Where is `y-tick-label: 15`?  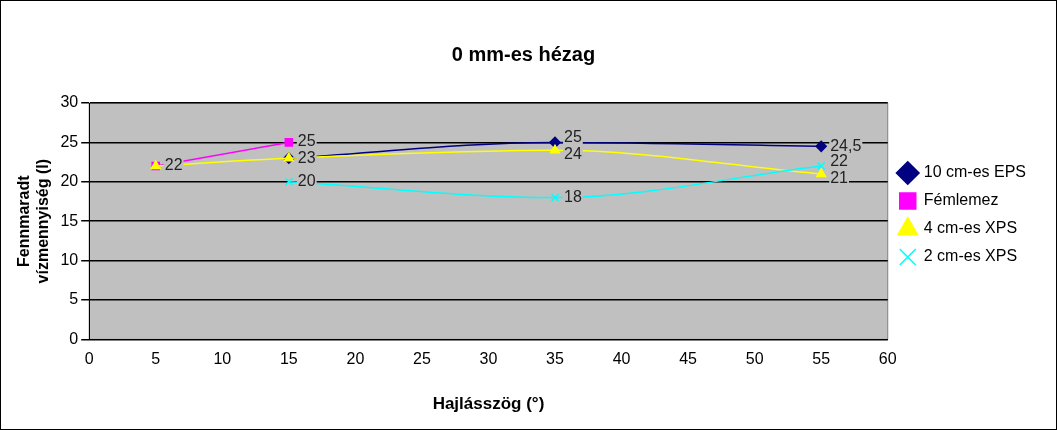
y-tick-label: 15 is located at coordinates (69, 220).